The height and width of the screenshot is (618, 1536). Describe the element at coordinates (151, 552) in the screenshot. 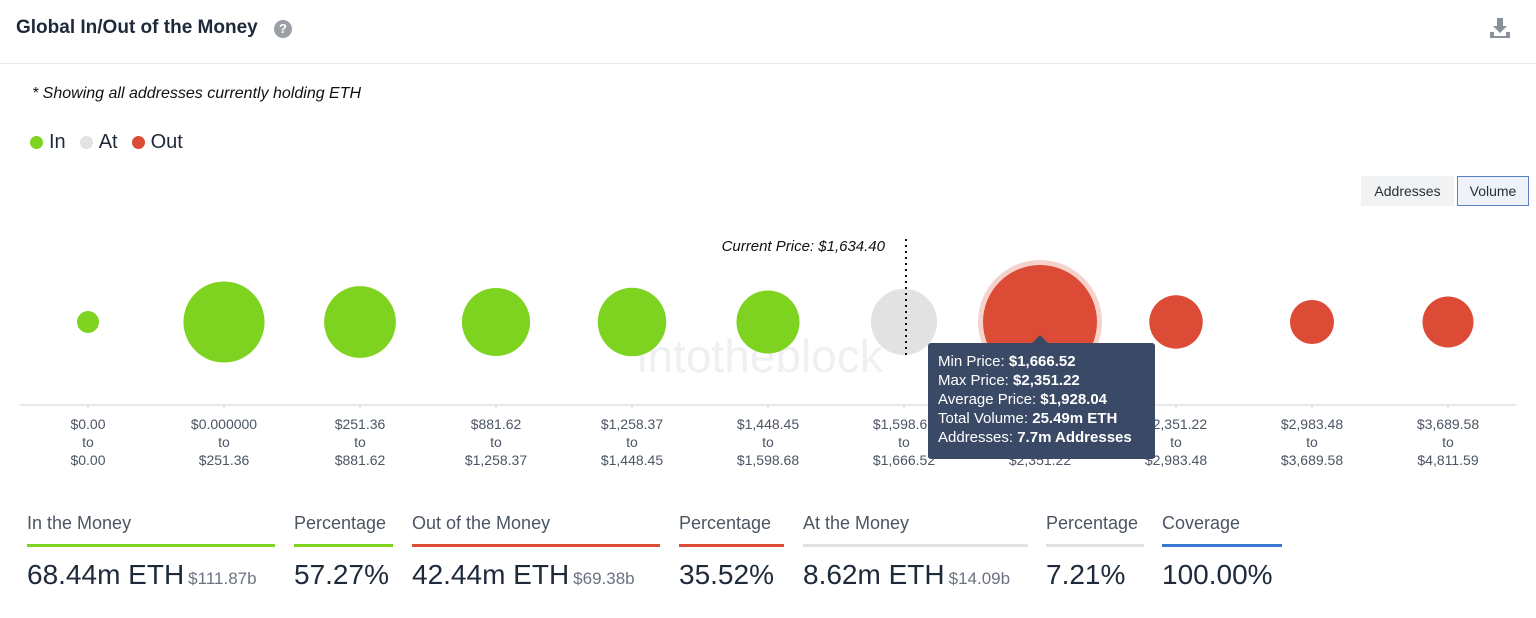

I see `stat-in-the-money: In the Money 68.44m ETH $111.87b` at that location.